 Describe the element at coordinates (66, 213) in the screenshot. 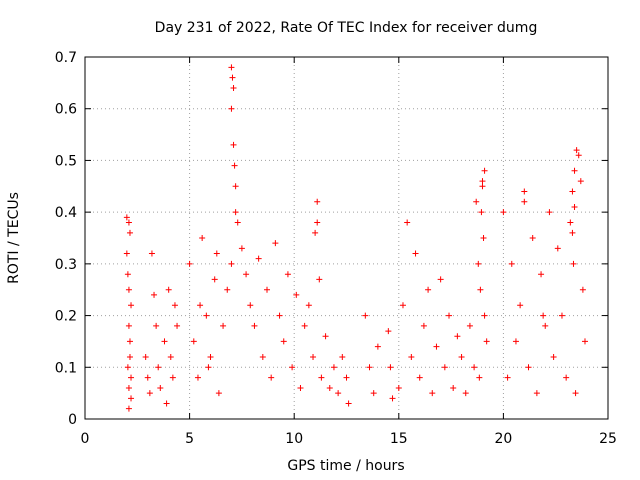

I see `y-tick-label: 0.4` at that location.